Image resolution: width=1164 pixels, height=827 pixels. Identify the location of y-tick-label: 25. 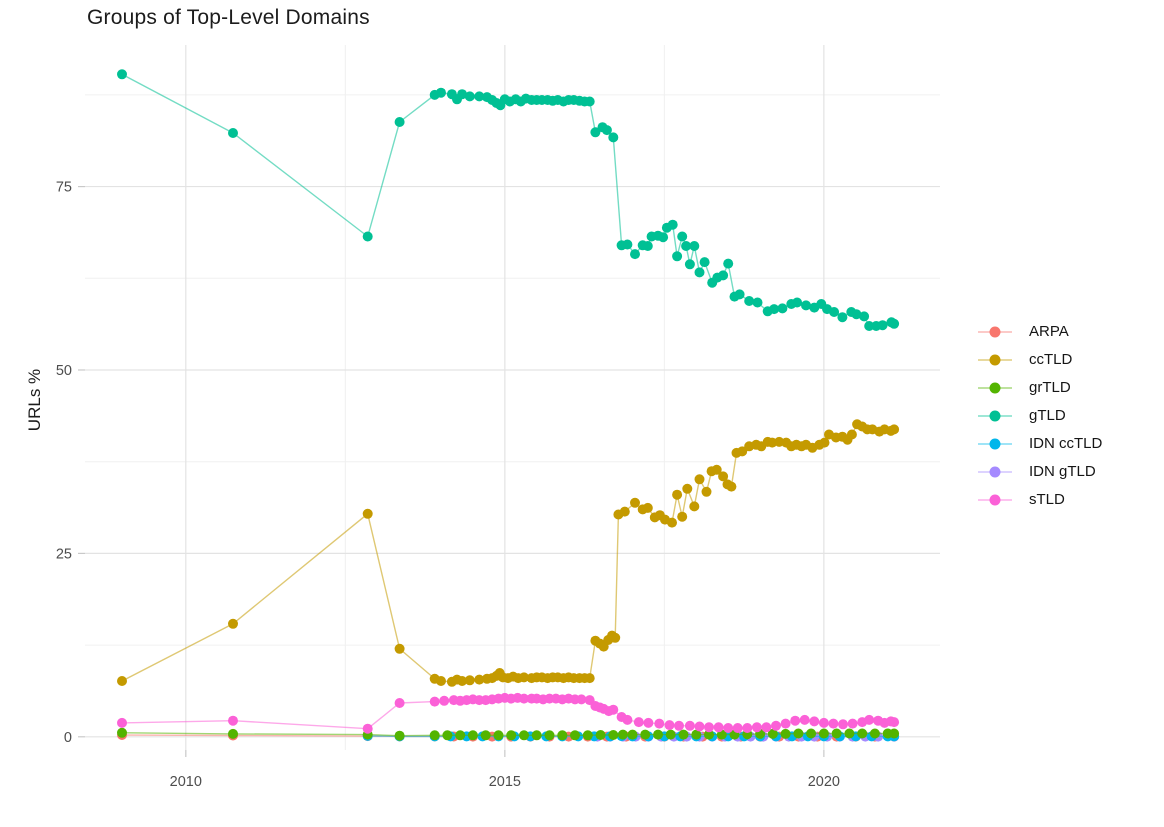
(64, 554).